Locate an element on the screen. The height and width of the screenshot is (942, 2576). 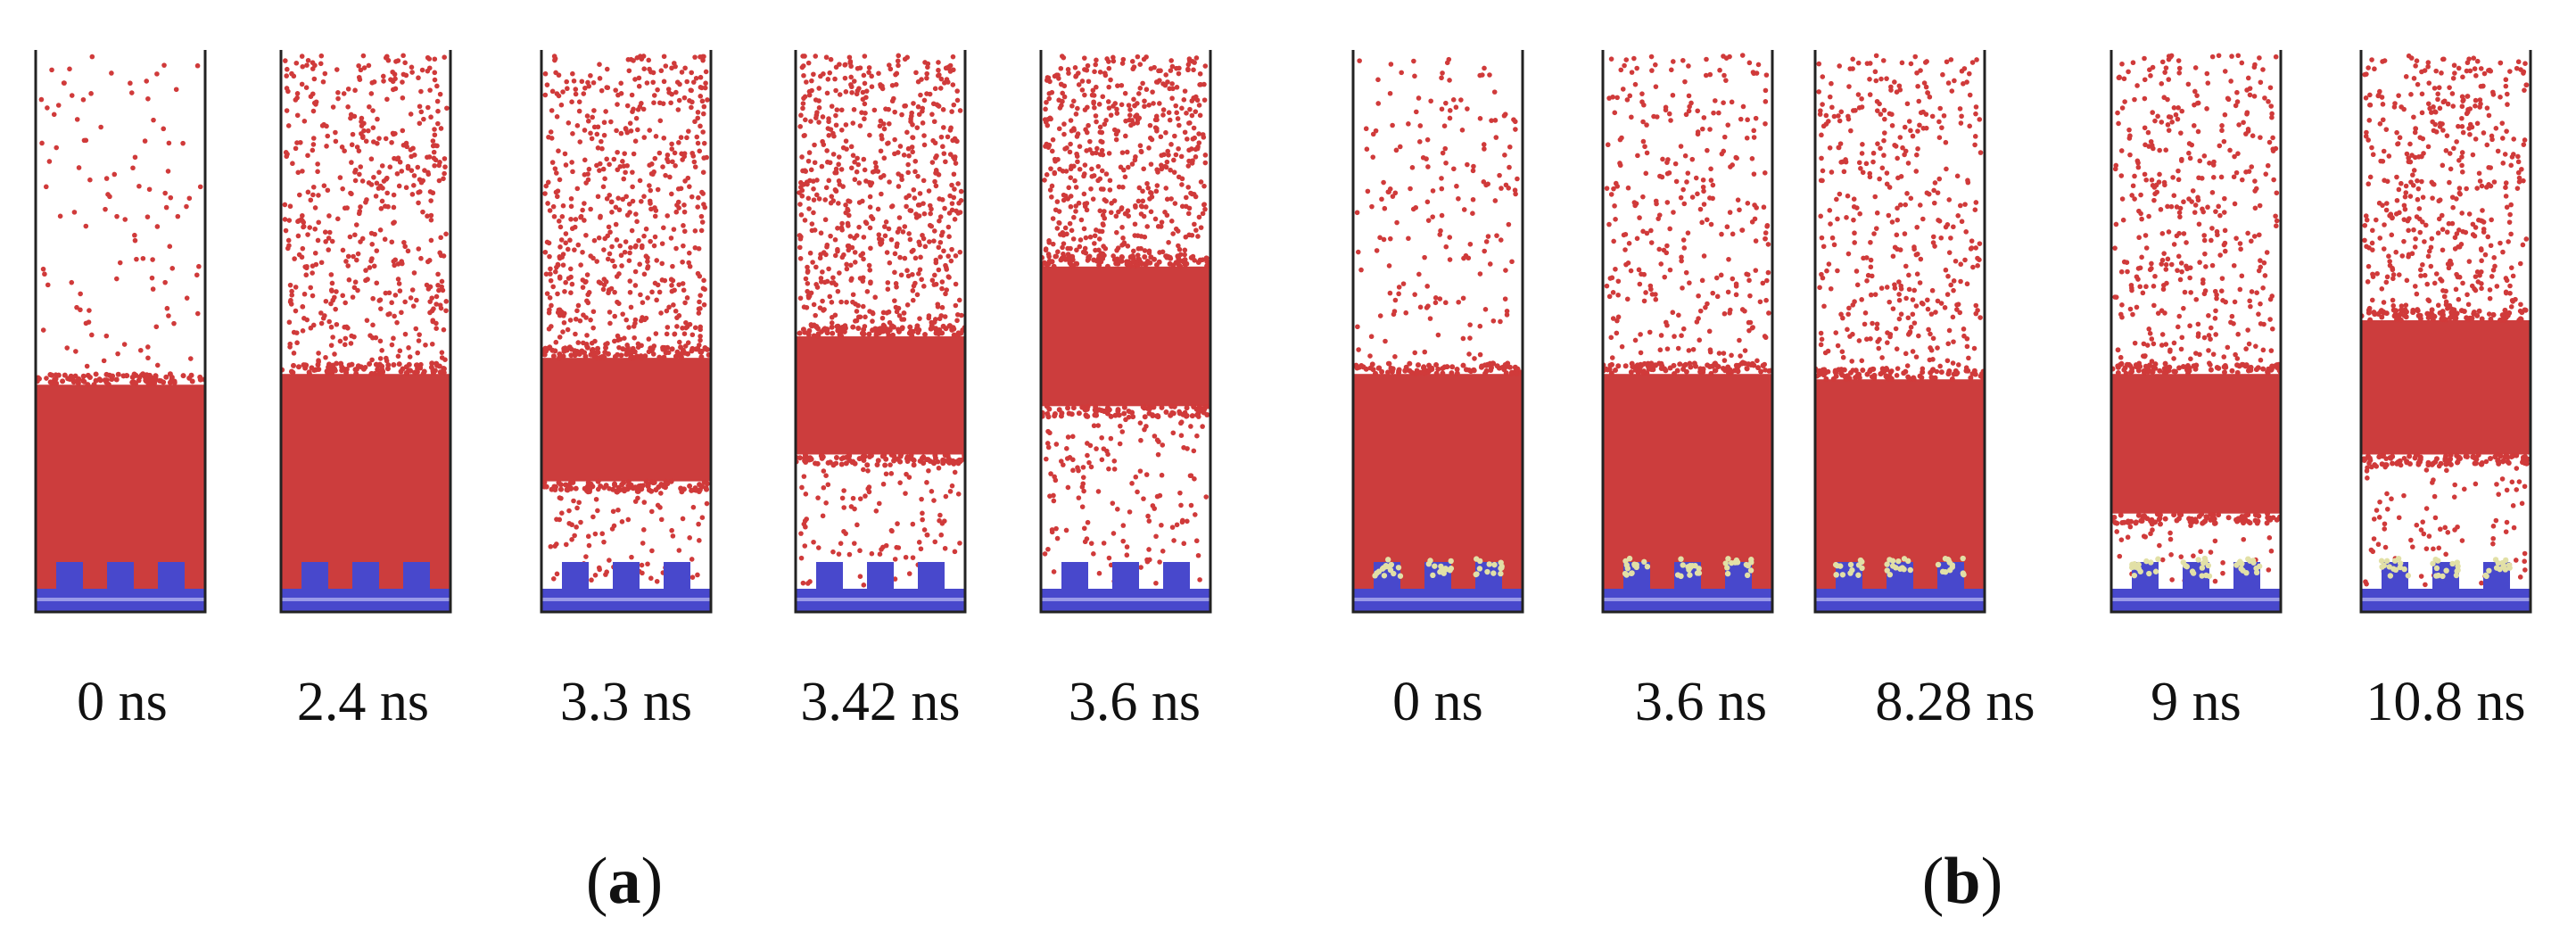
time-label-a-0: 0 ns is located at coordinates (122, 702).